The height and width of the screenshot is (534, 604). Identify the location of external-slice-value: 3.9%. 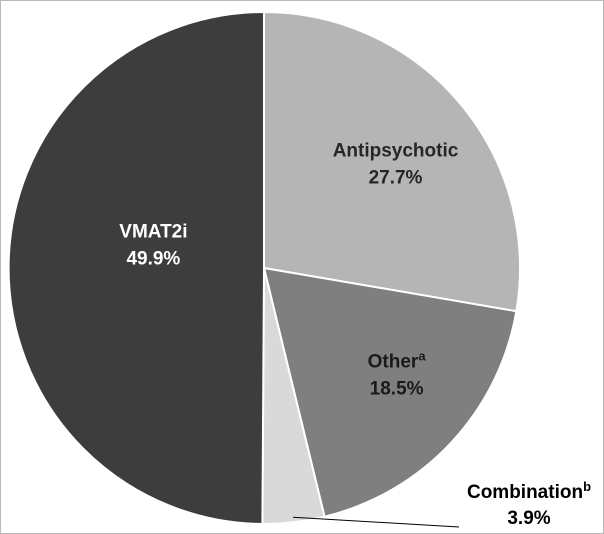
(528, 518).